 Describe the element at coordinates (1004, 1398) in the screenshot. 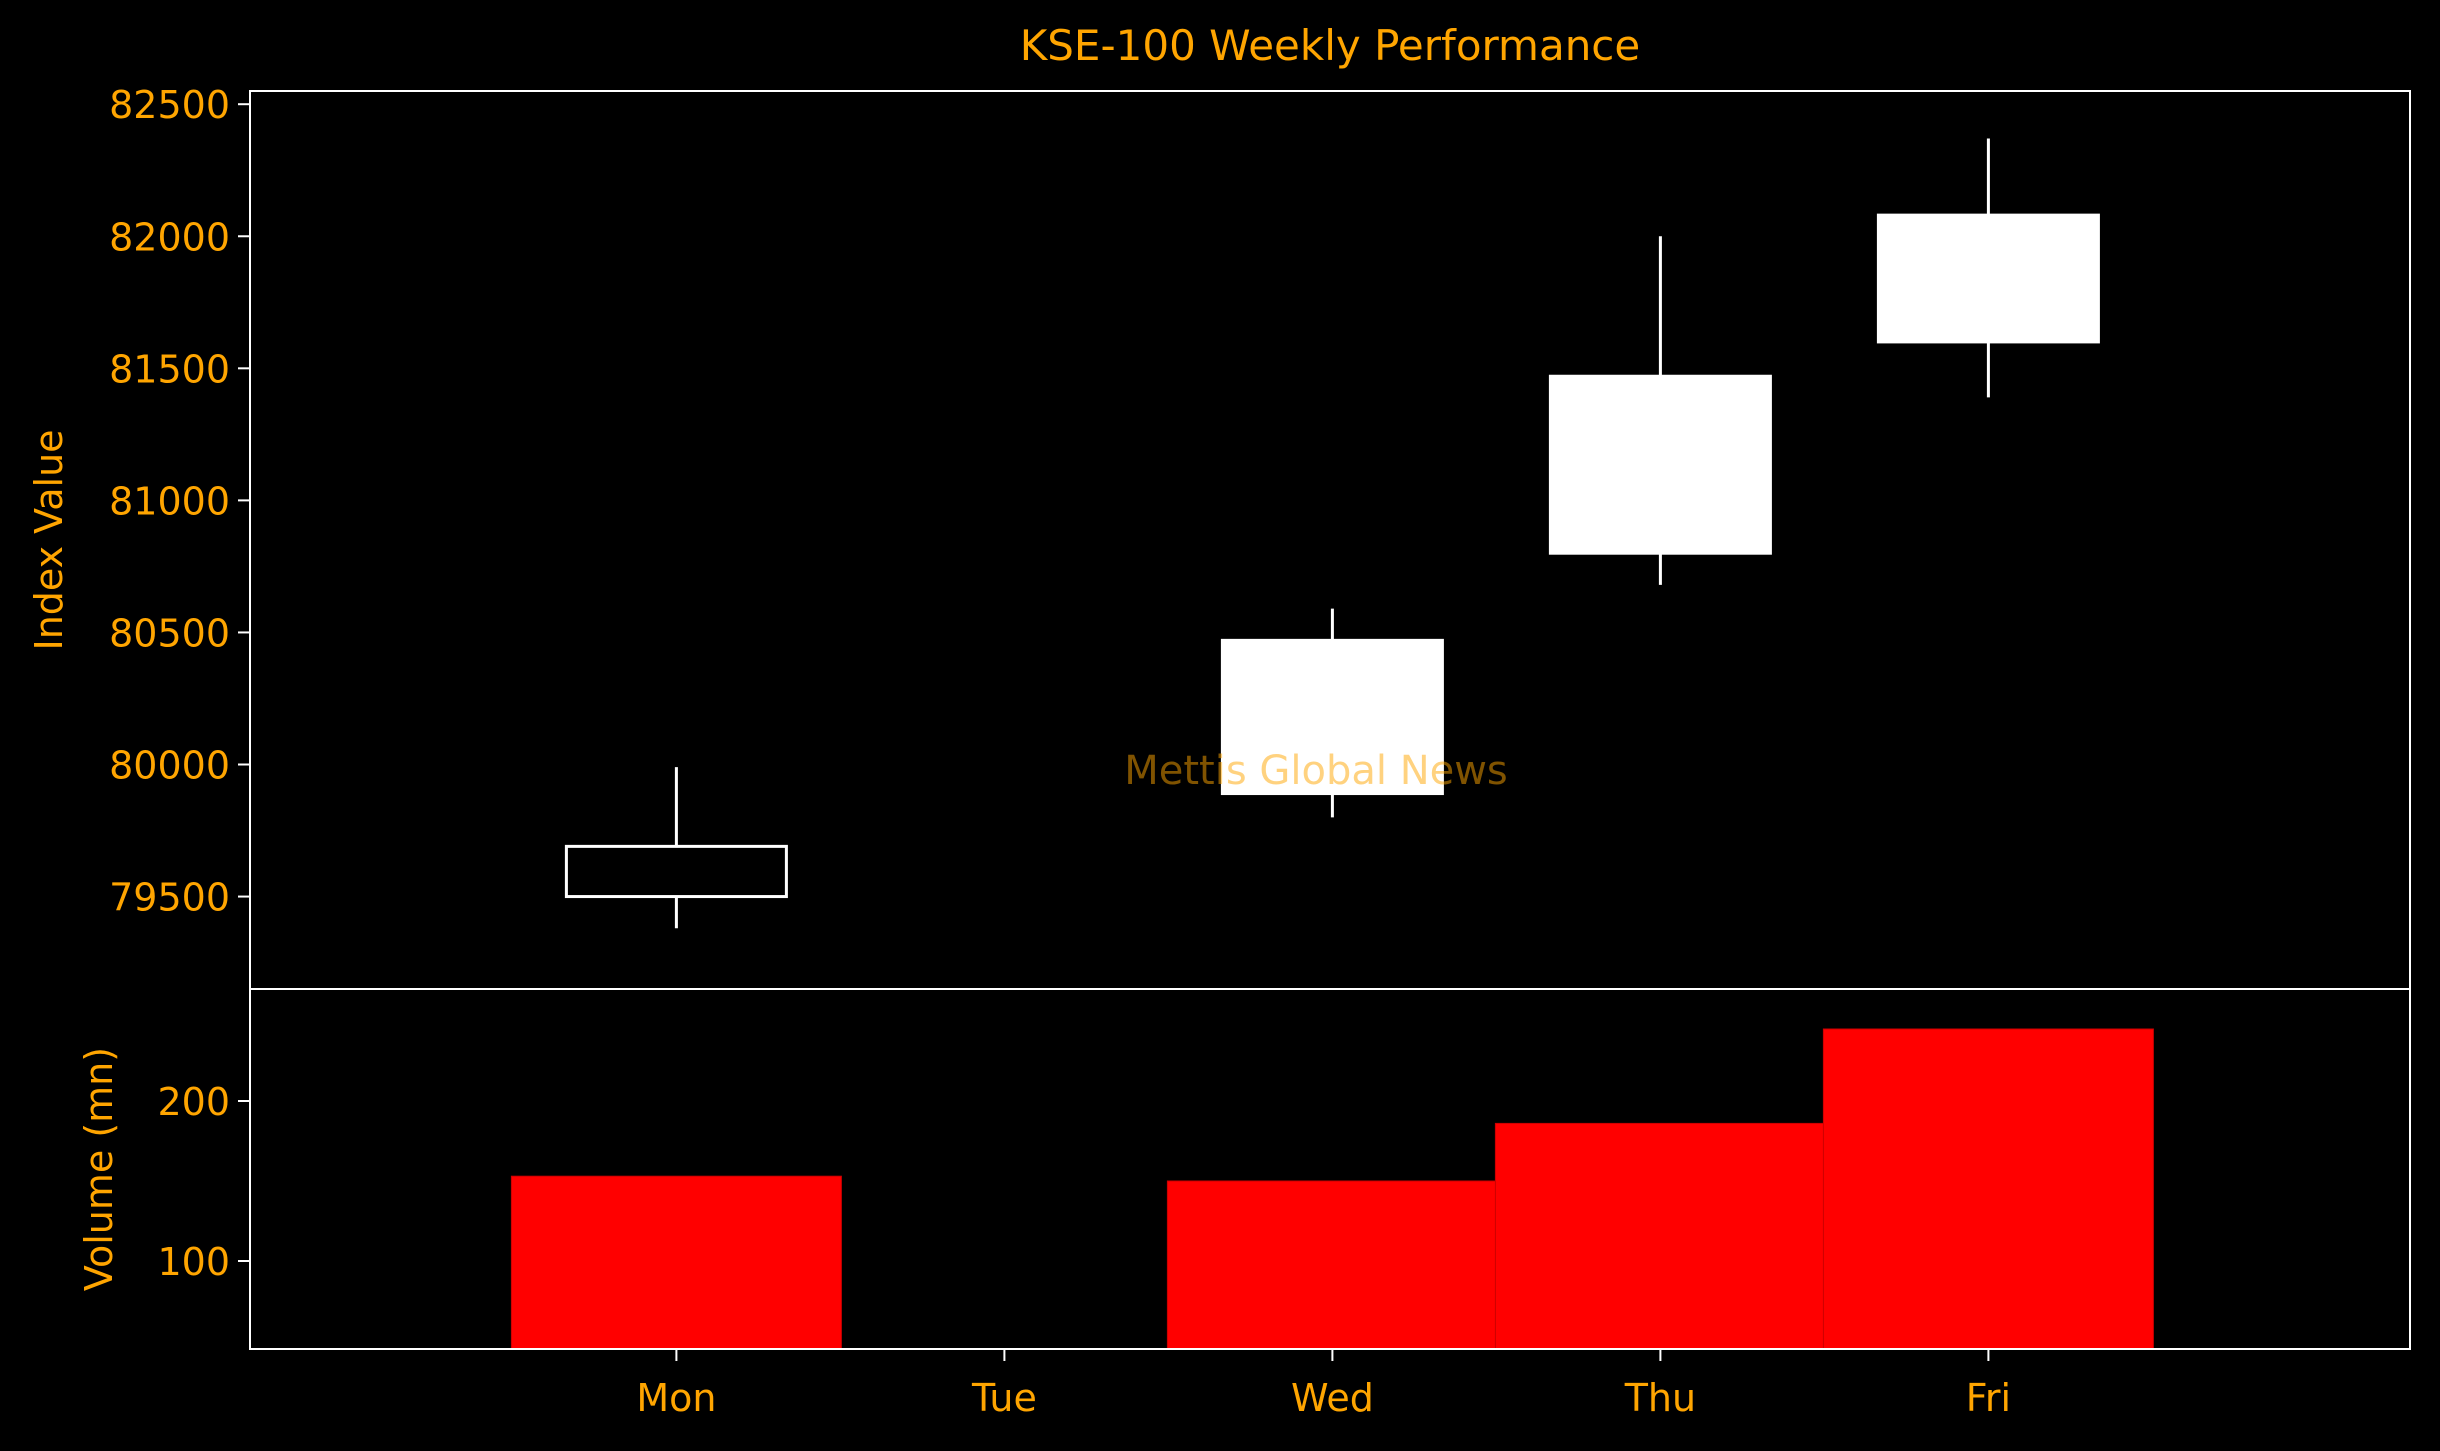

I see `x-tick-label-tue: Tue` at that location.